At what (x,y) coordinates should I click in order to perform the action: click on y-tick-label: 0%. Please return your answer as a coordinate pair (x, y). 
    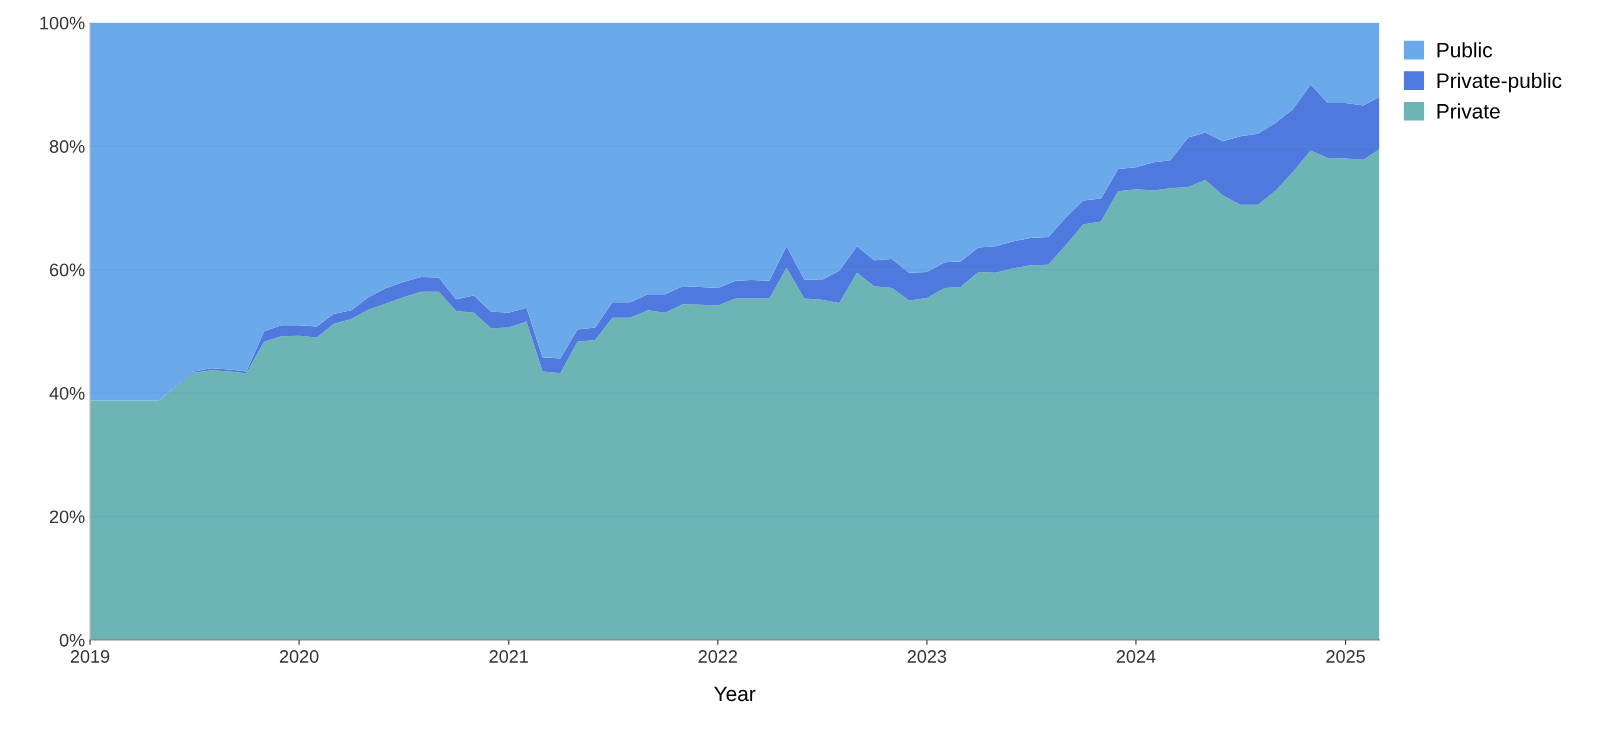
    Looking at the image, I should click on (72, 640).